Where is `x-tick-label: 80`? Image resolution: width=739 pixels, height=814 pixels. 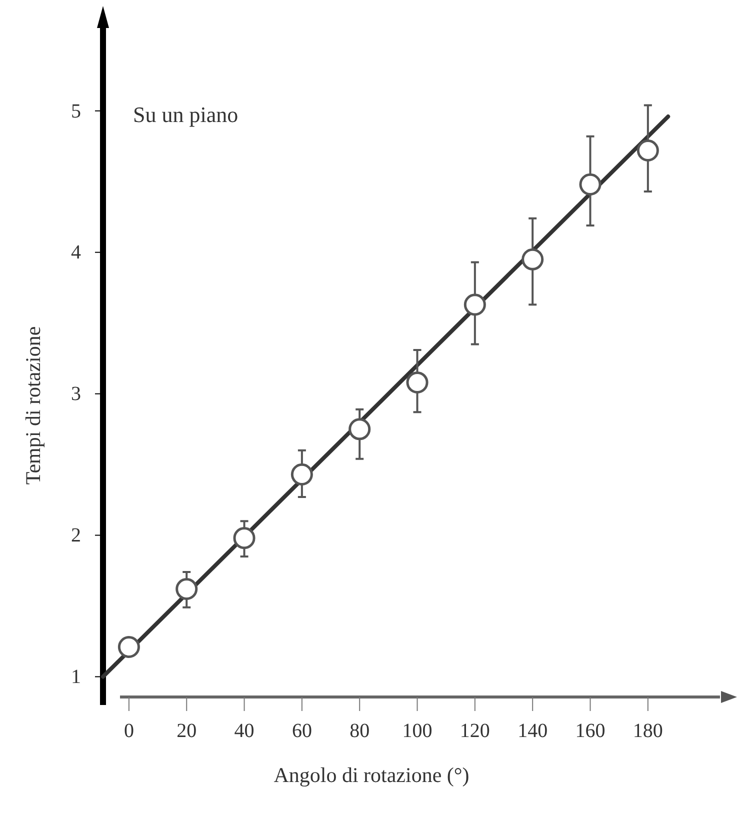 x-tick-label: 80 is located at coordinates (360, 731).